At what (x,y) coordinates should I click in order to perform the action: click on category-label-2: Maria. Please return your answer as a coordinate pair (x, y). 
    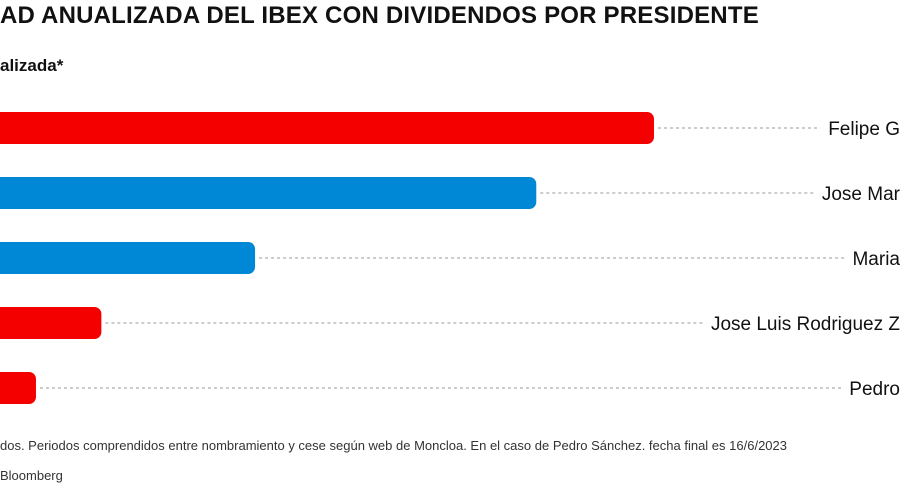
    Looking at the image, I should click on (876, 259).